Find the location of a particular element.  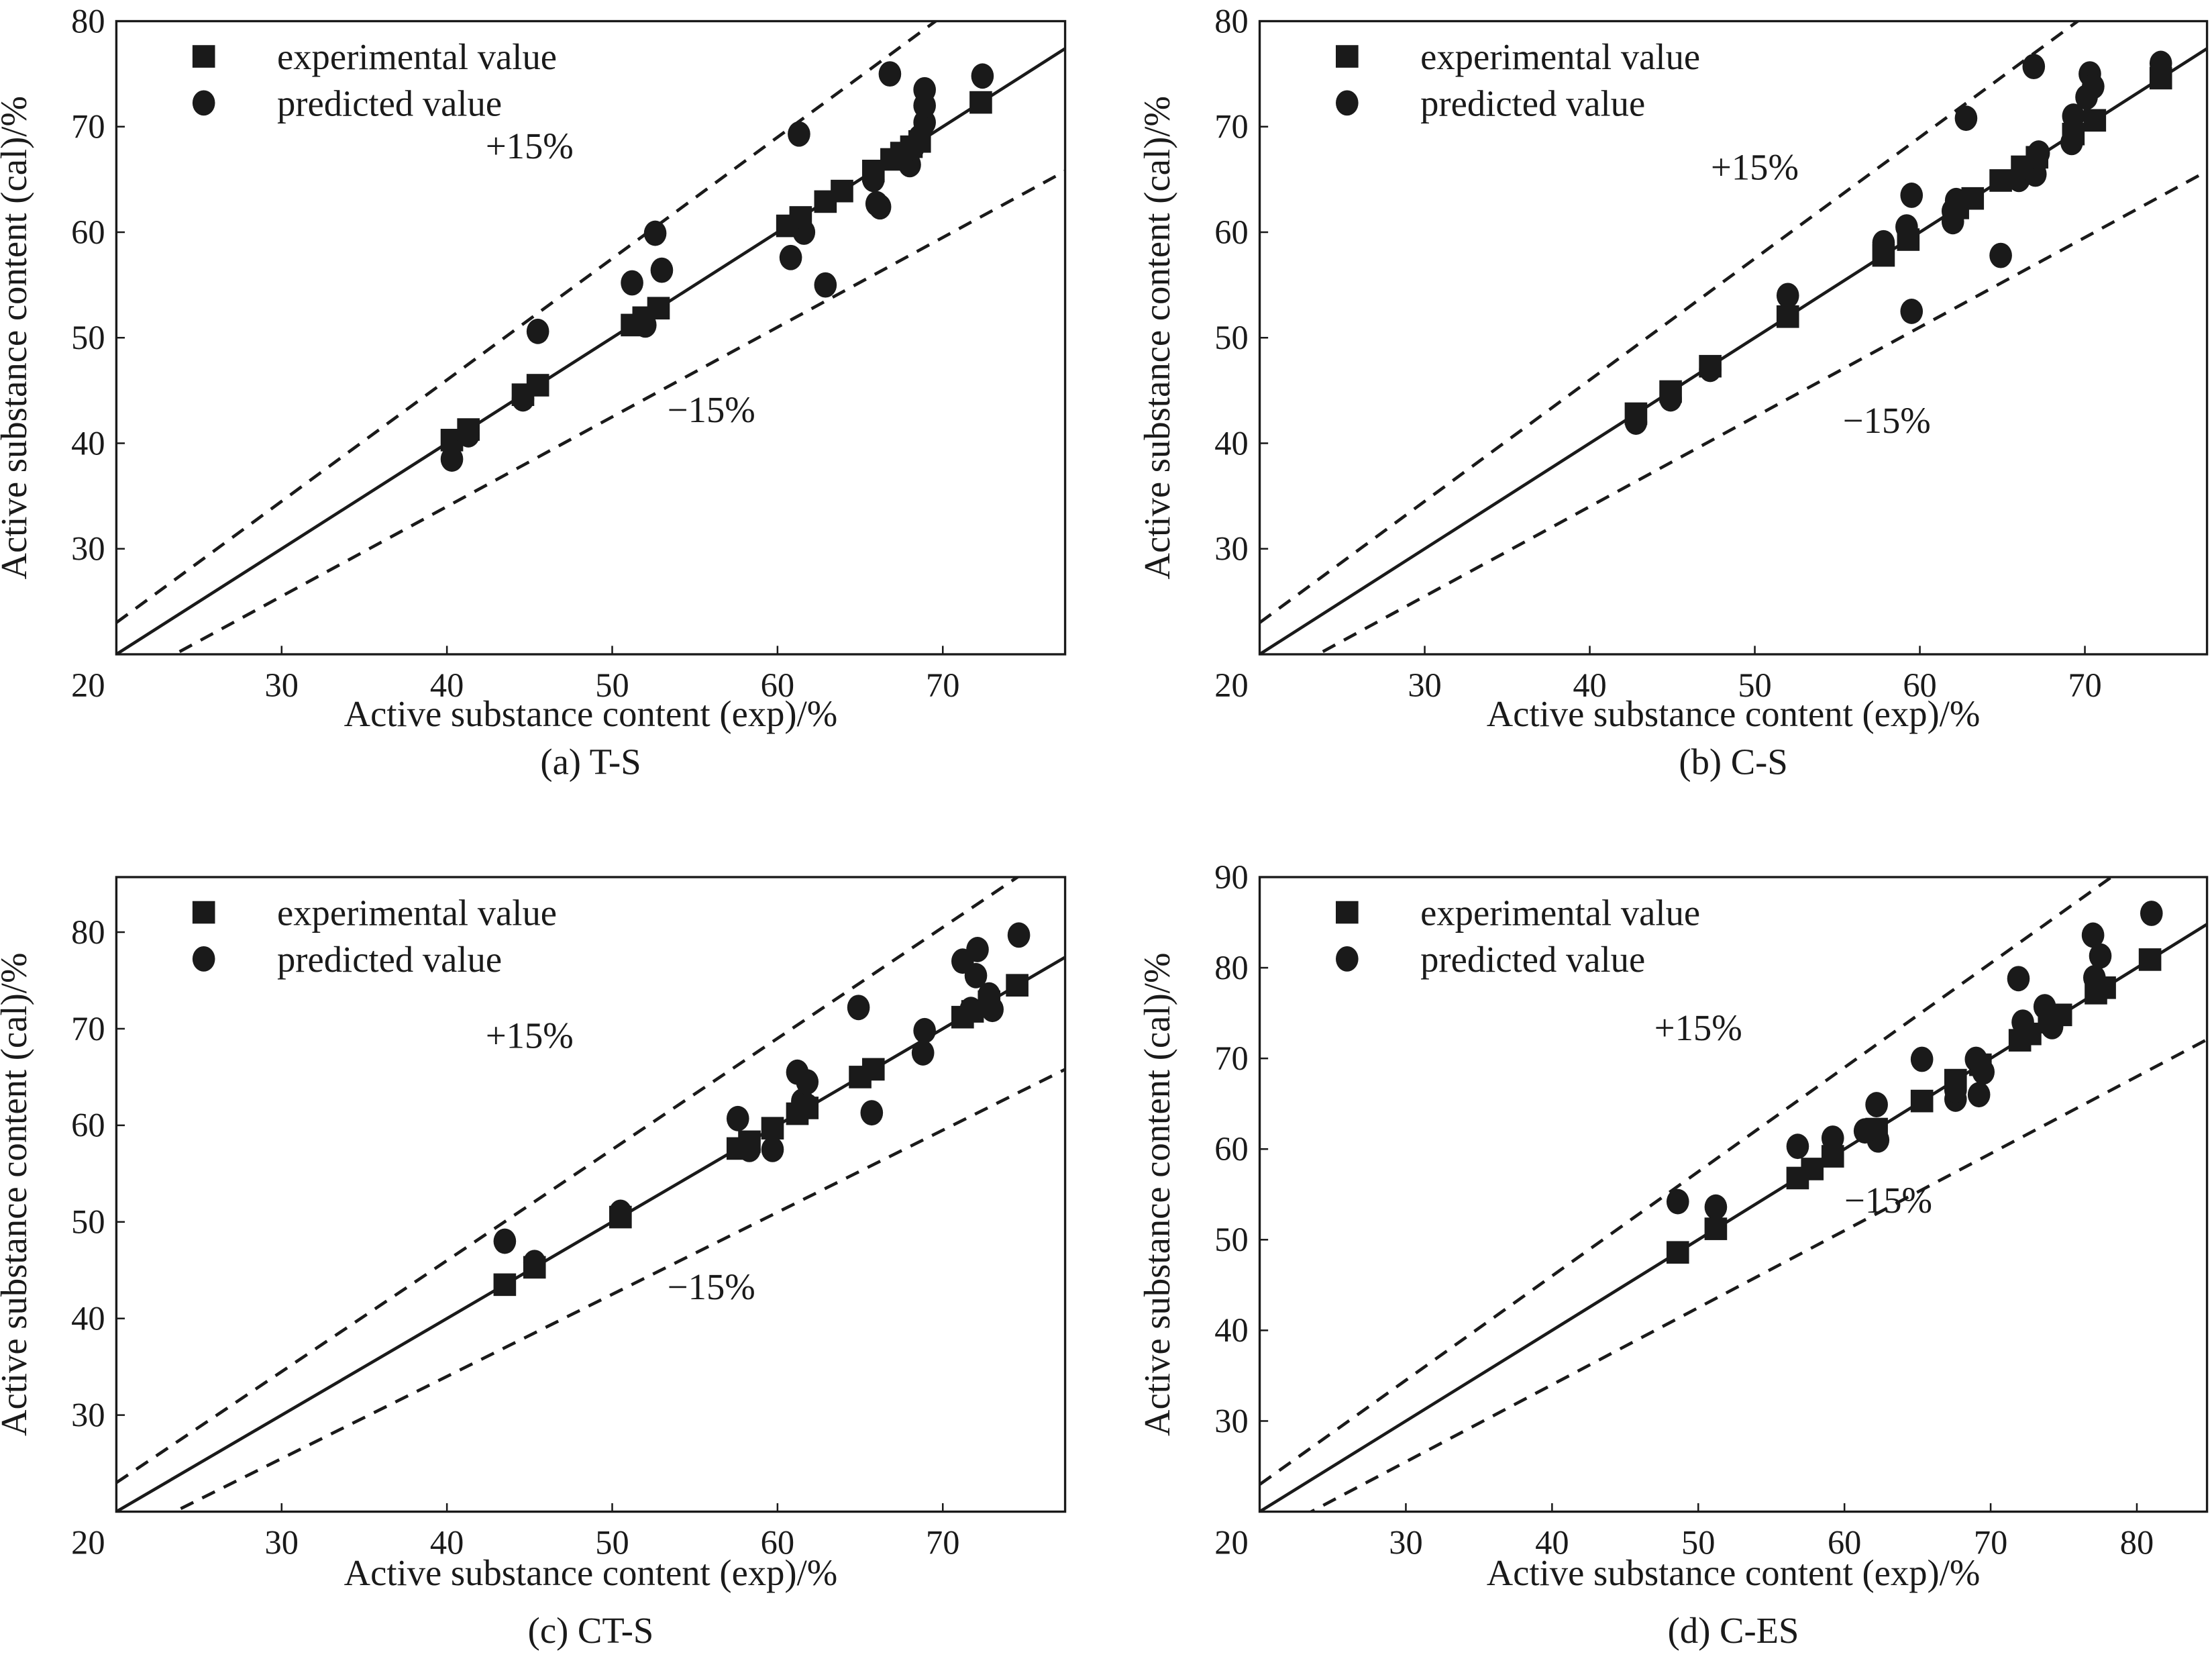

series-predicted is located at coordinates (1914, 1060).